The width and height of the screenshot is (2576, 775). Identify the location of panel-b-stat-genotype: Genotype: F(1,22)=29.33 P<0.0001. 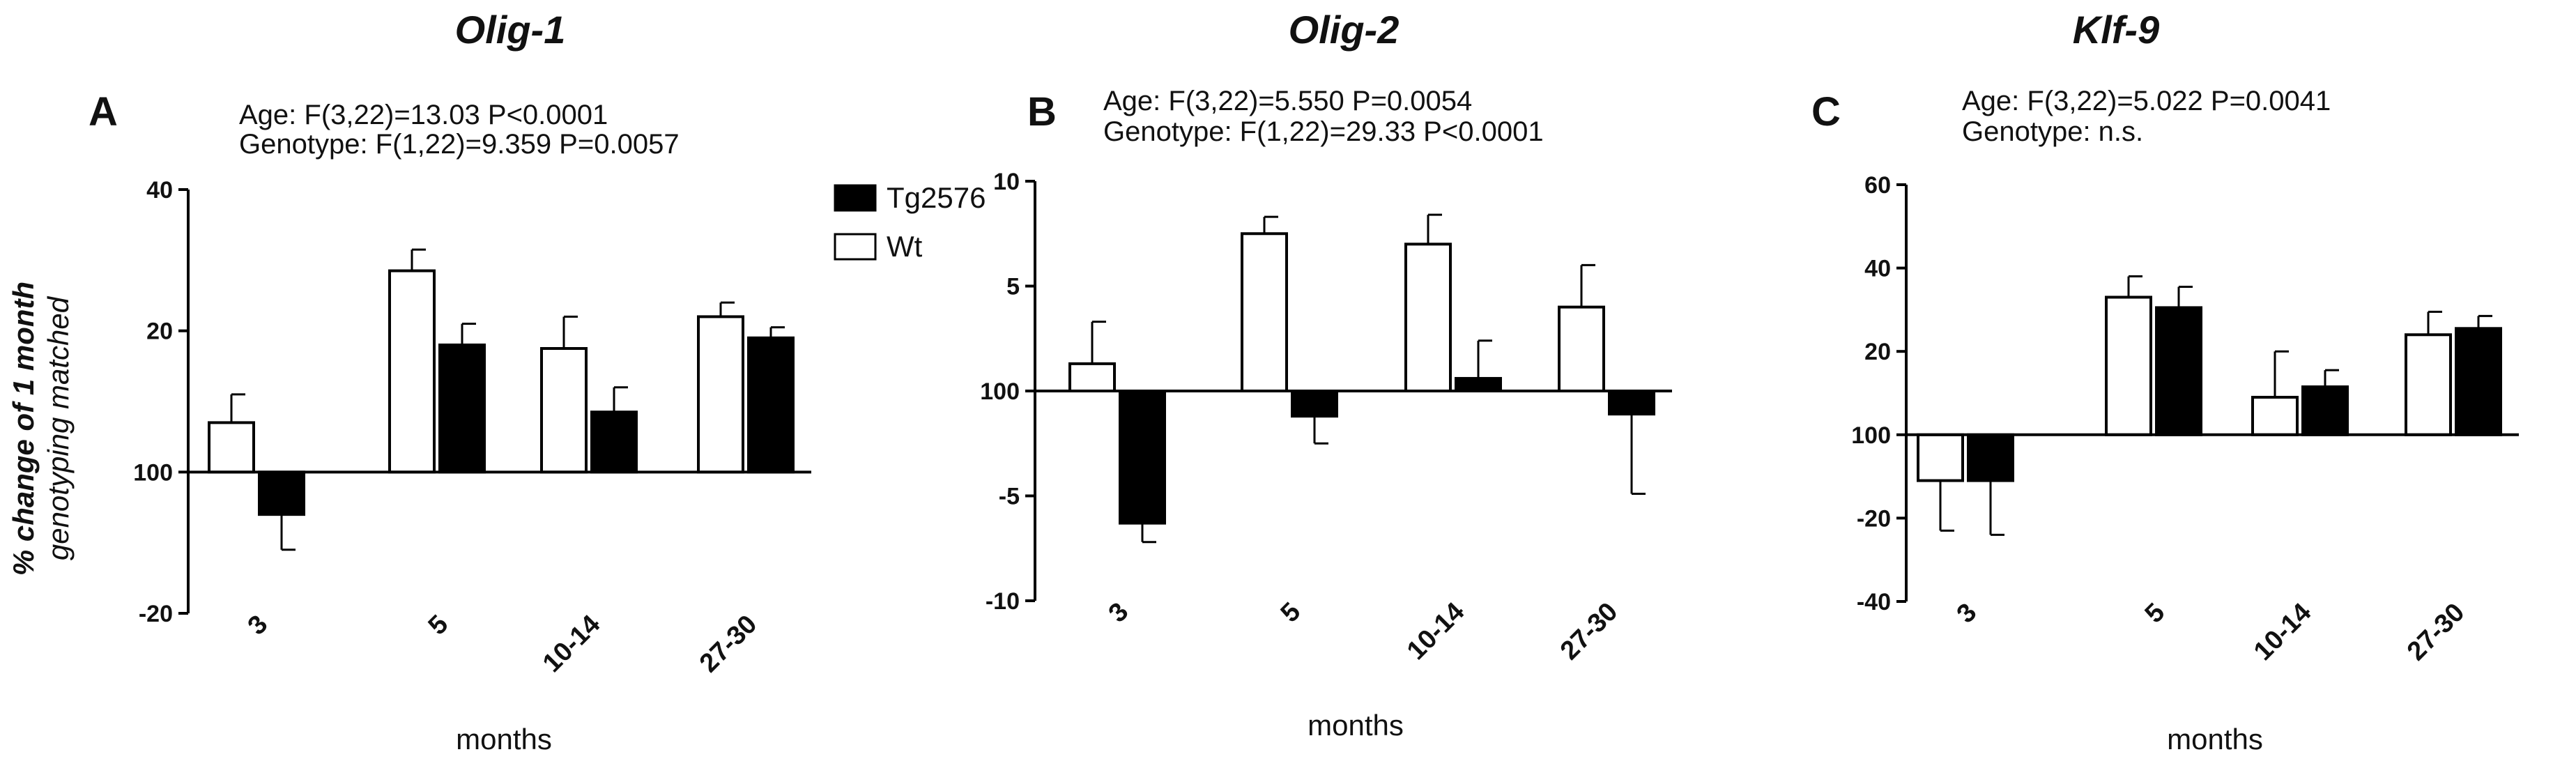
(1323, 131).